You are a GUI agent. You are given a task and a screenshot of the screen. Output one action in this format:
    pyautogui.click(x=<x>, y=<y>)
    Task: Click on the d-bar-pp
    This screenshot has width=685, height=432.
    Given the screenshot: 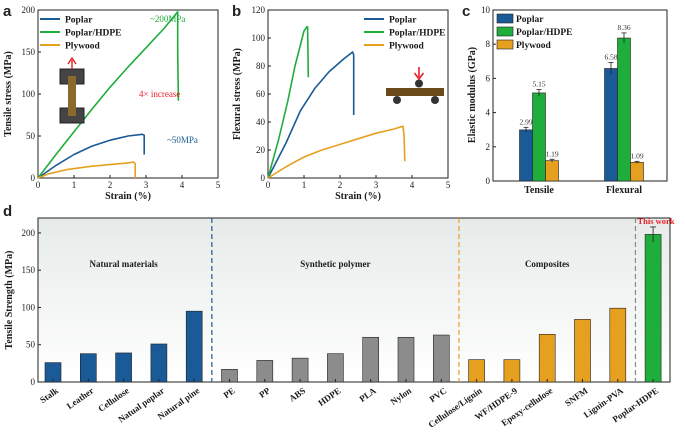 What is the action you would take?
    pyautogui.click(x=265, y=371)
    